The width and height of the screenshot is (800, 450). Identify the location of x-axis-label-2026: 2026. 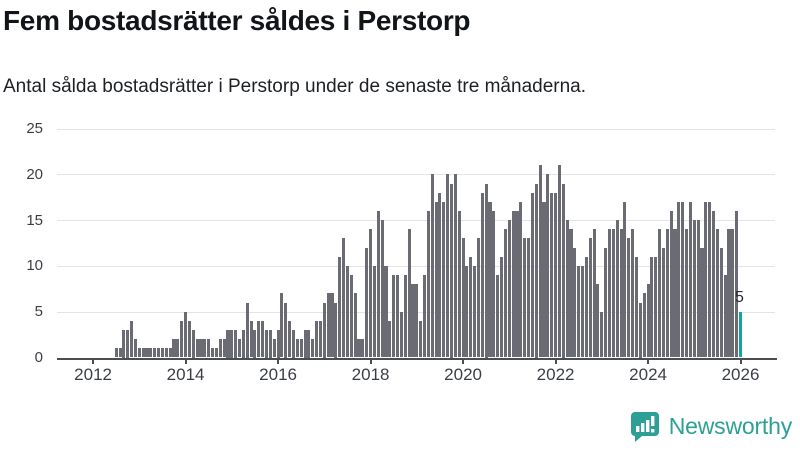
(740, 374).